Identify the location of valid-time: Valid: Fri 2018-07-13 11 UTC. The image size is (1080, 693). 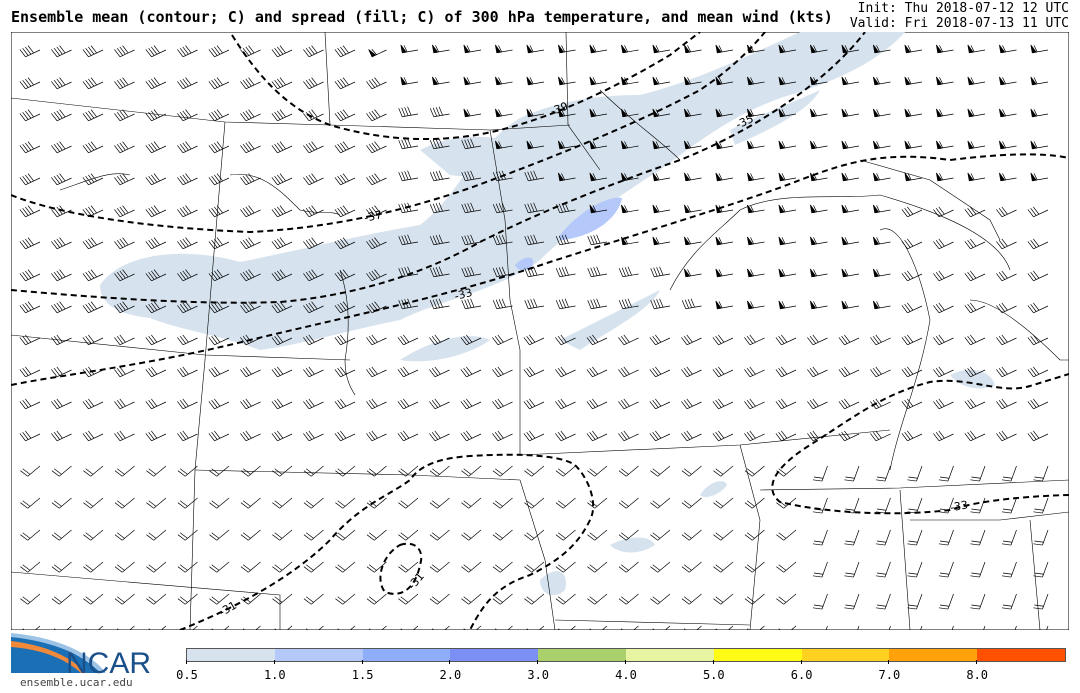
(959, 23).